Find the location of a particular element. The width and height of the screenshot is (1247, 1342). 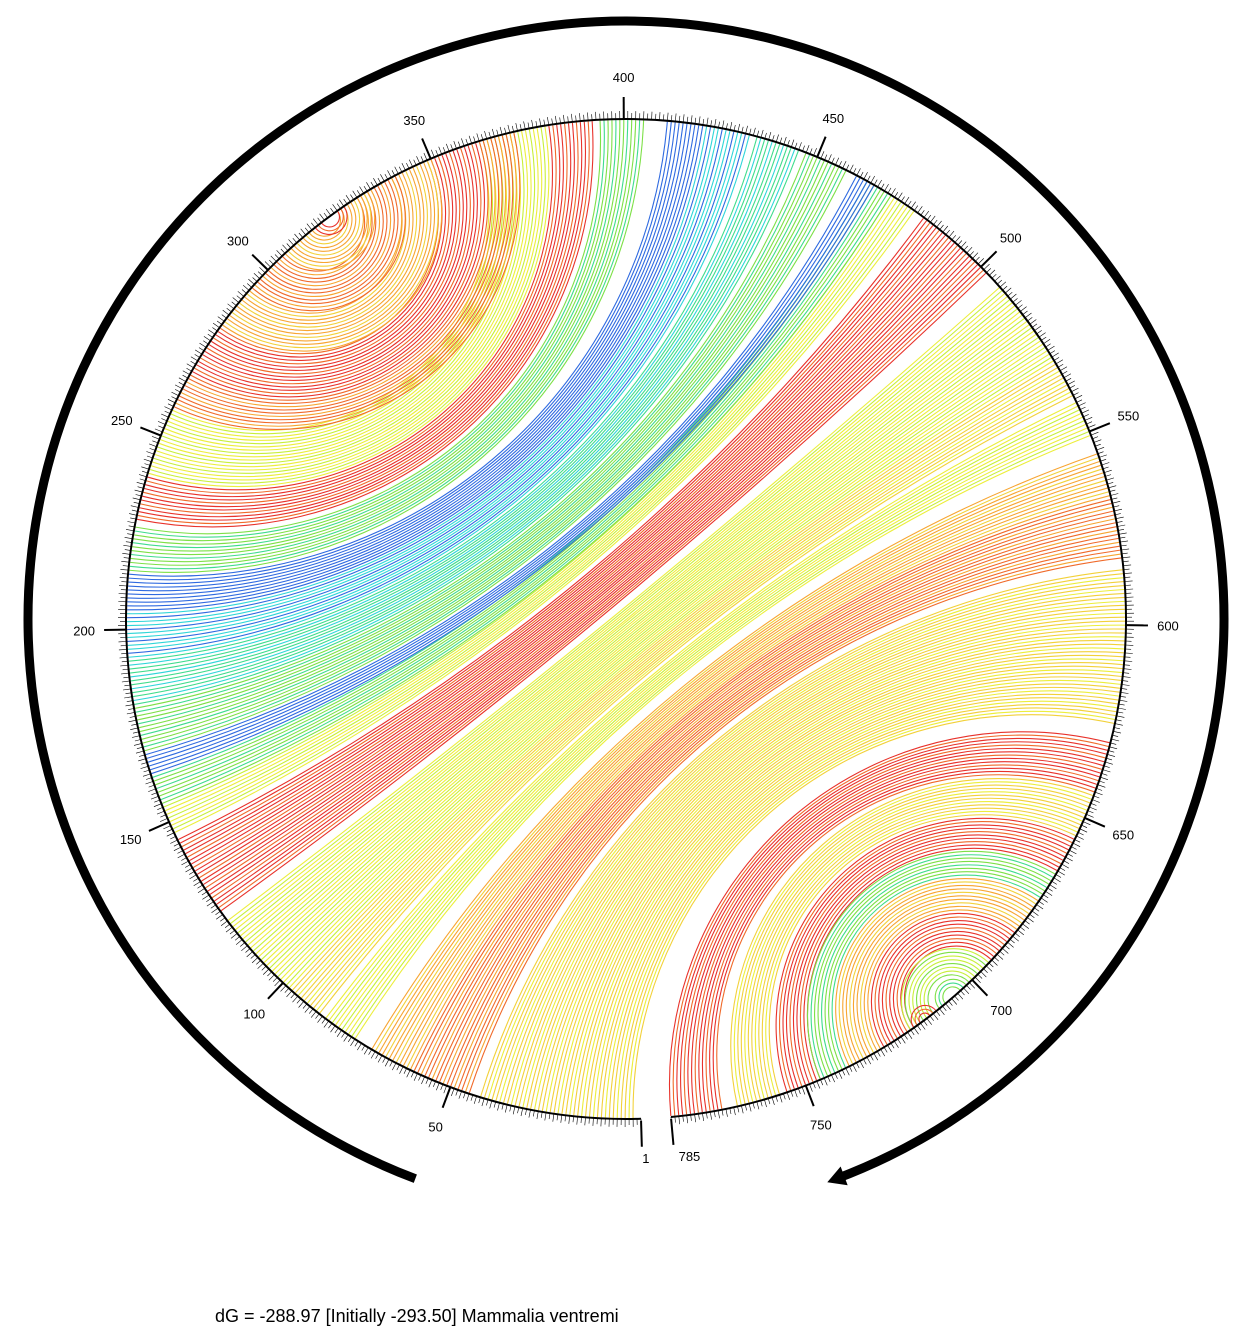

tick-label-650: 650 is located at coordinates (1123, 835).